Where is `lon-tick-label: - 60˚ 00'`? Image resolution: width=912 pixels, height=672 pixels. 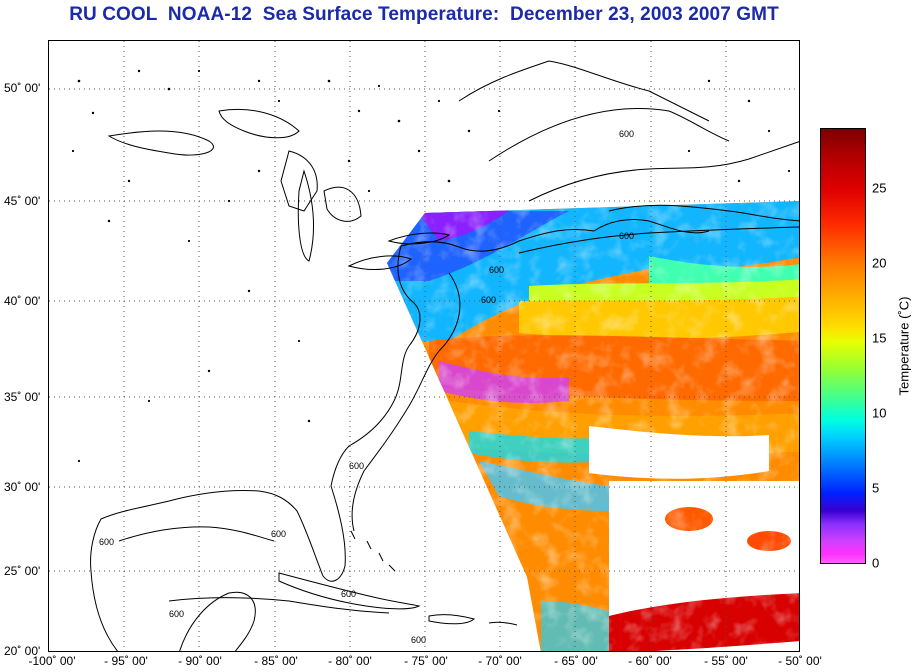 lon-tick-label: - 60˚ 00' is located at coordinates (650, 661).